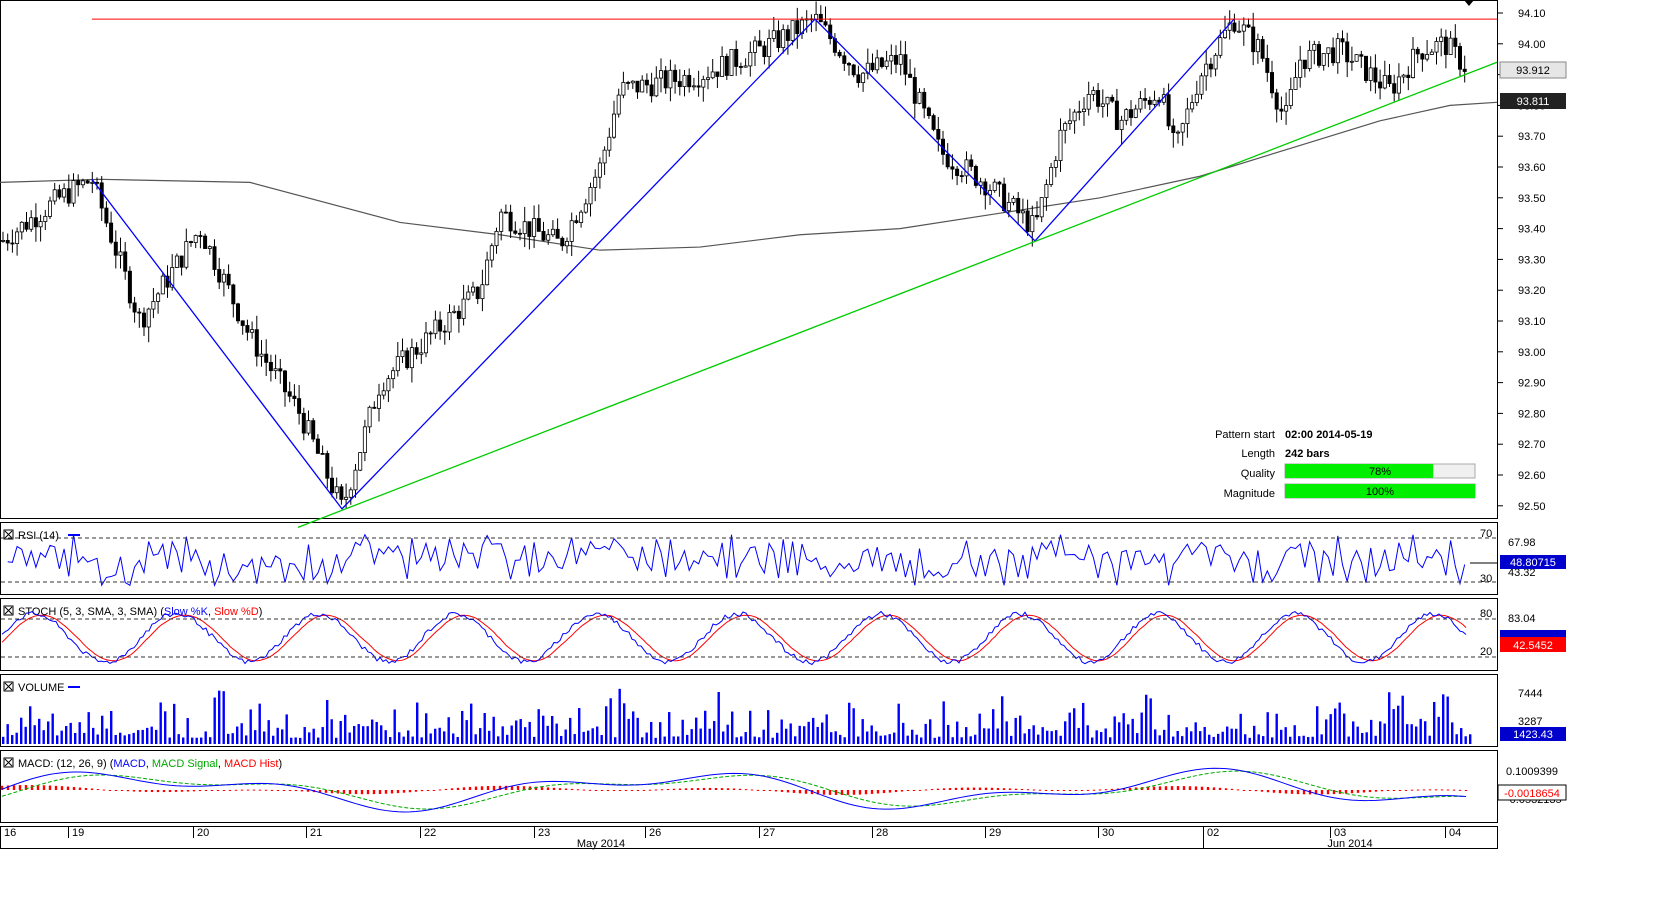 This screenshot has height=897, width=1655. What do you see at coordinates (1530, 694) in the screenshot?
I see `volume-tick-high: 7444` at bounding box center [1530, 694].